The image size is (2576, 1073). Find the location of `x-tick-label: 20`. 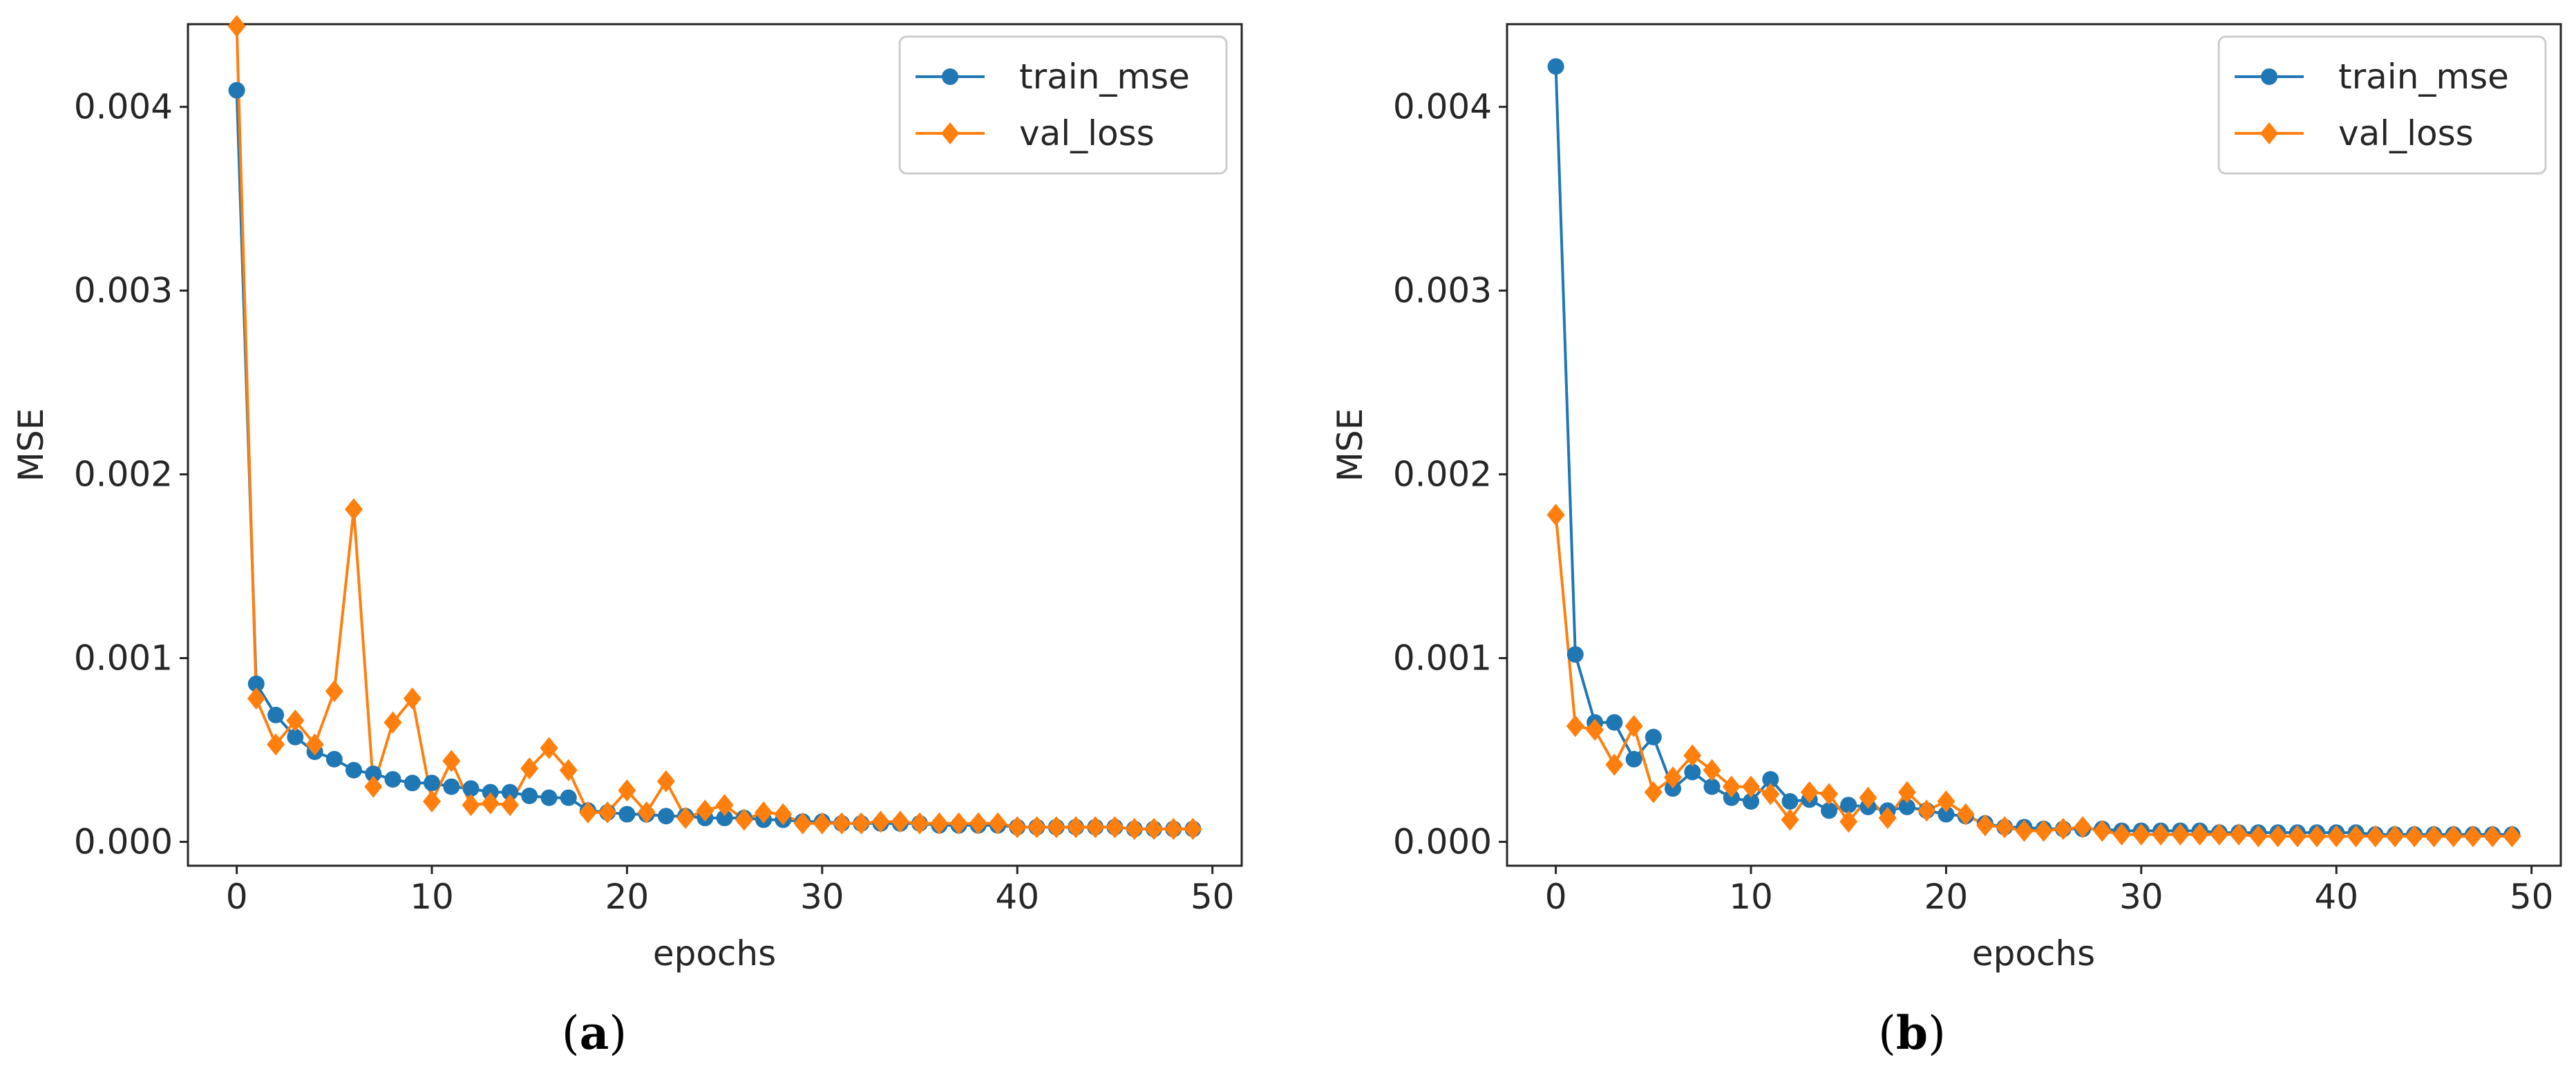

x-tick-label: 20 is located at coordinates (1946, 897).